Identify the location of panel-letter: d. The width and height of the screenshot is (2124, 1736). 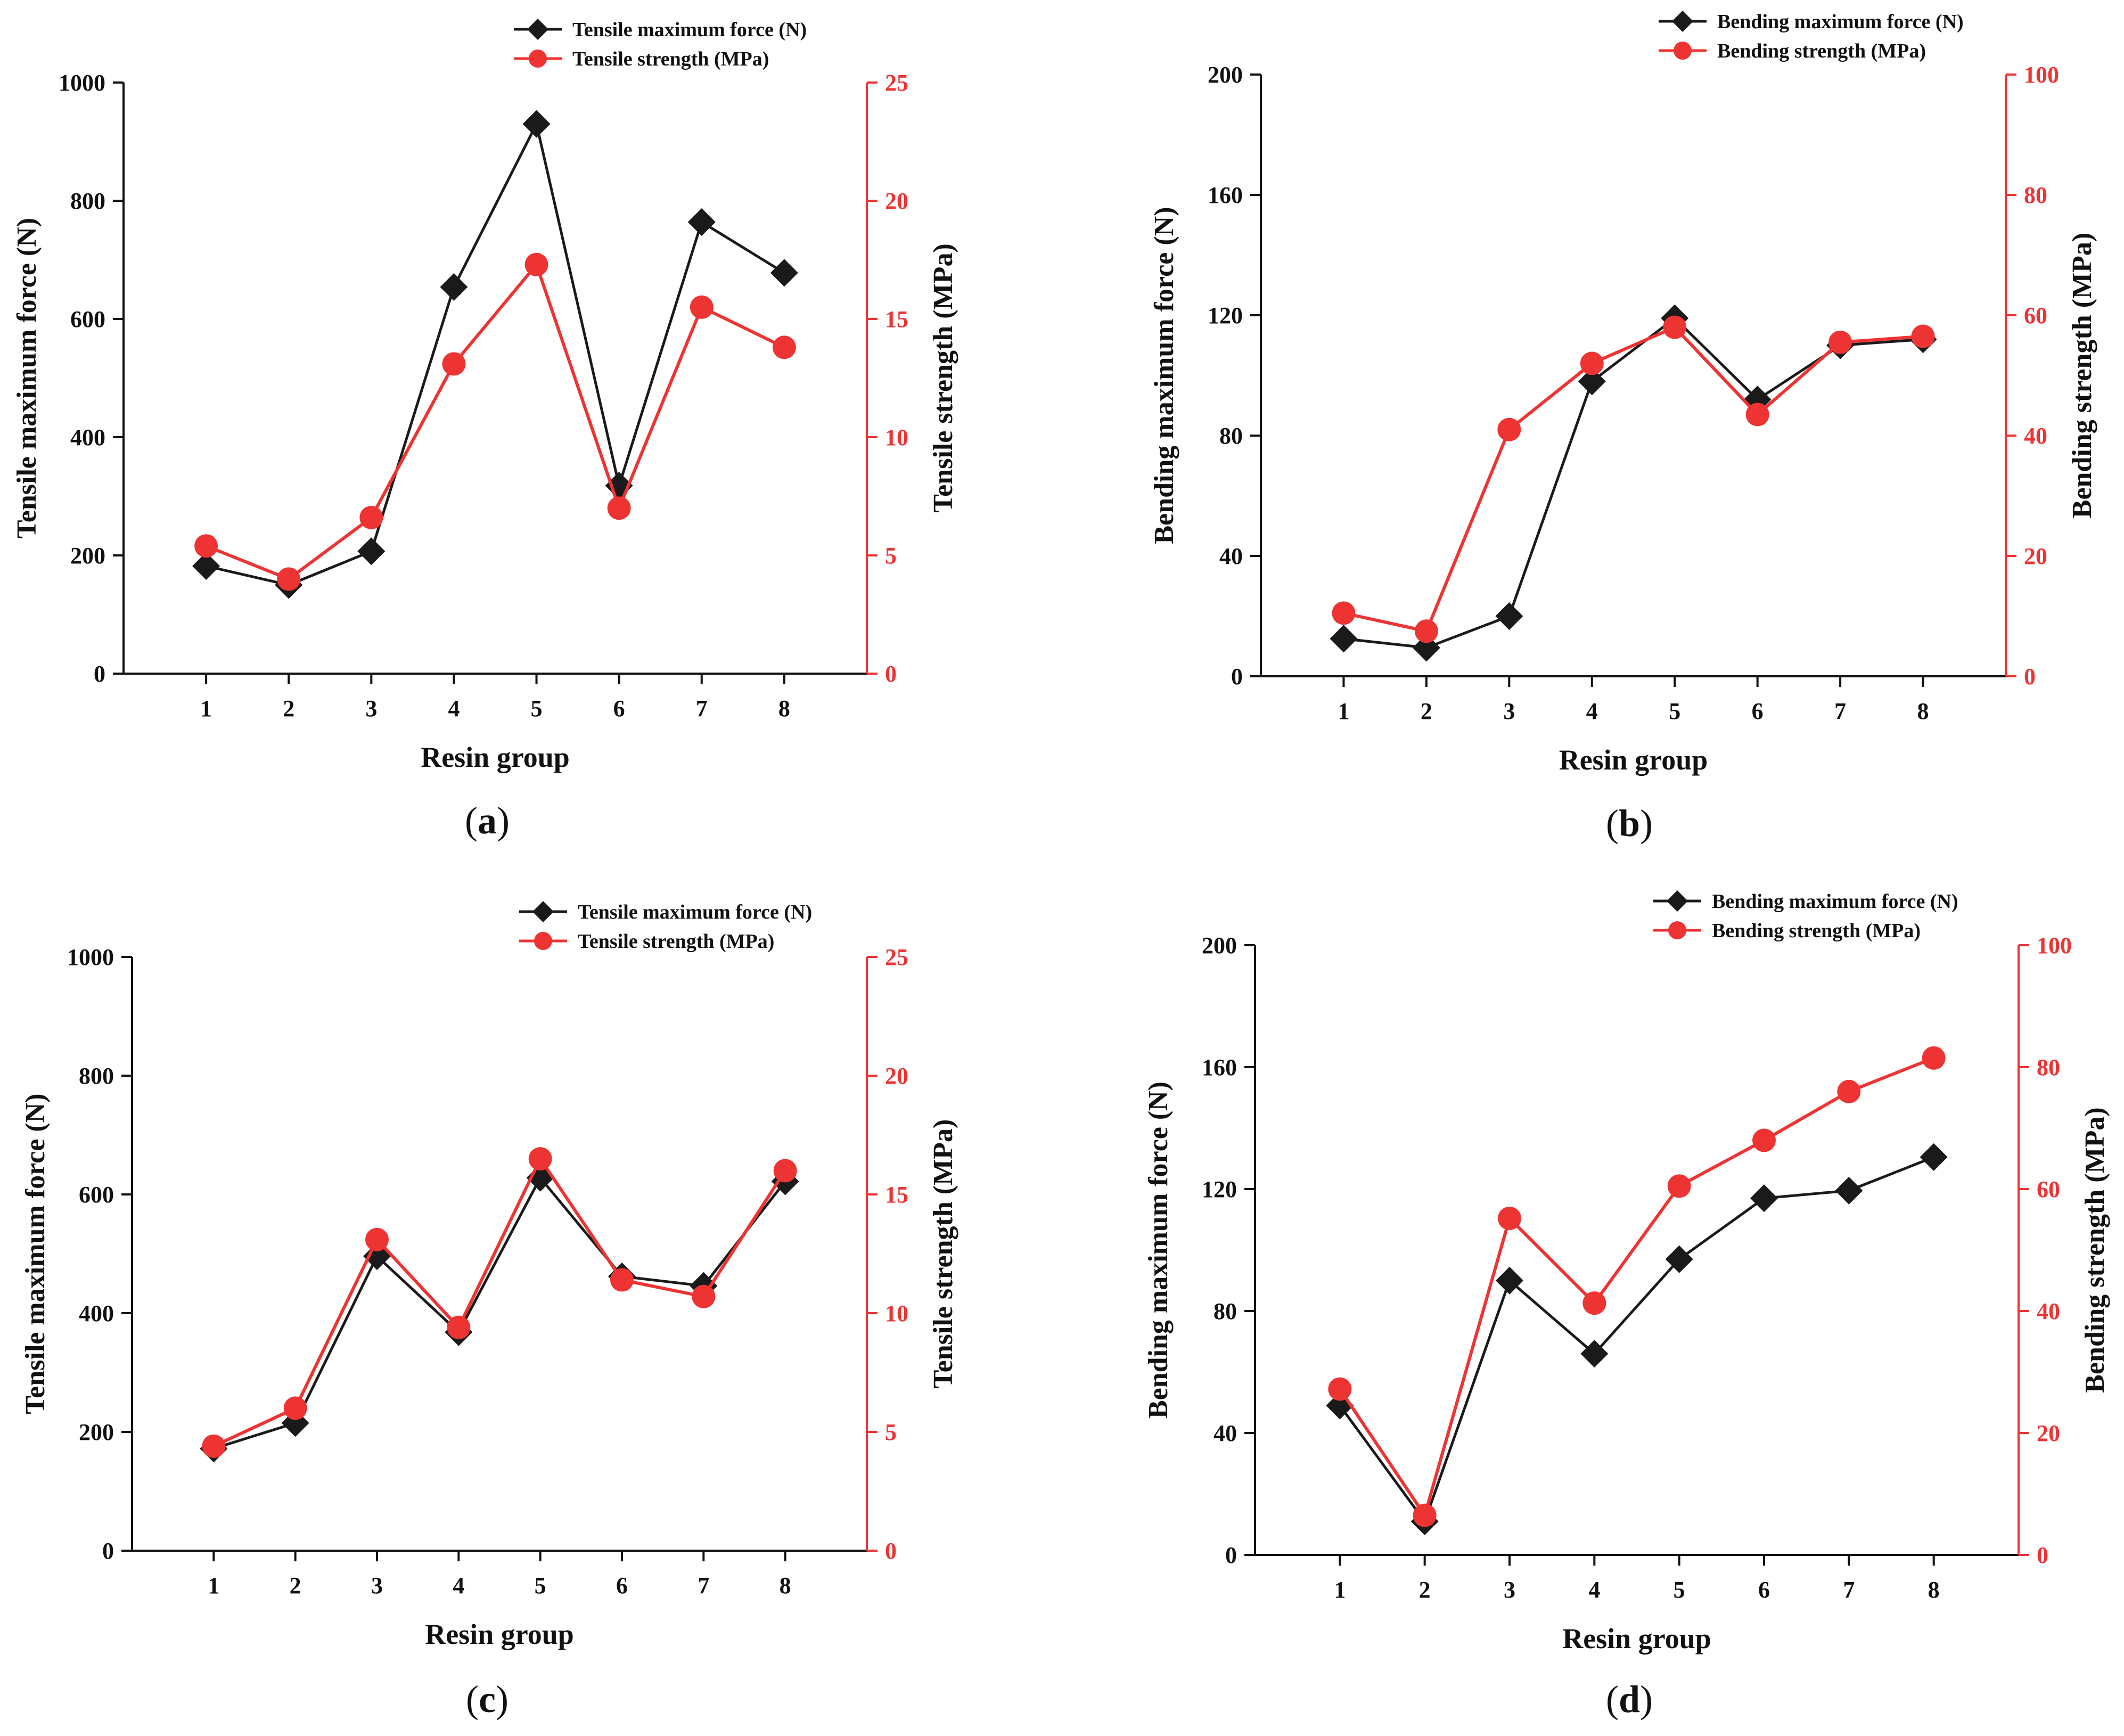
(1629, 1699).